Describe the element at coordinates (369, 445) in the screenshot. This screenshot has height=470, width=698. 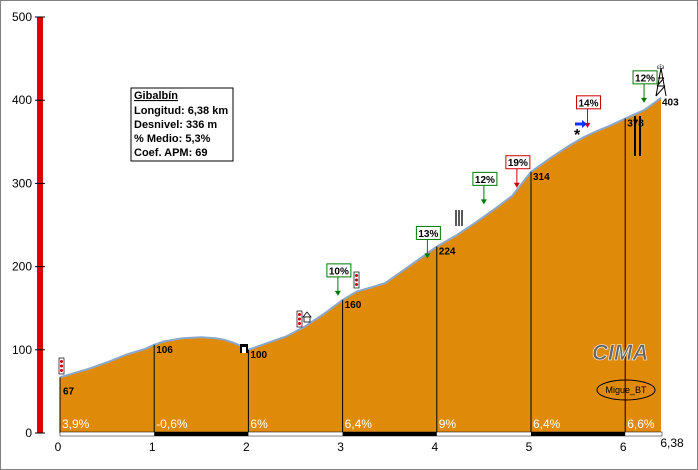
I see `x-axis: 0 1 2 3 4 5 6 6,38` at that location.